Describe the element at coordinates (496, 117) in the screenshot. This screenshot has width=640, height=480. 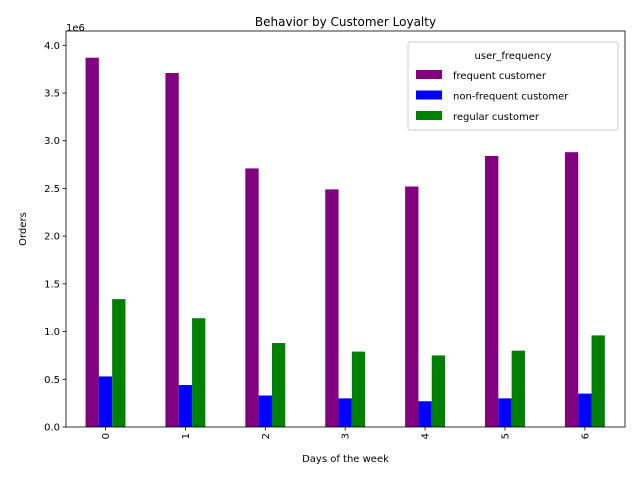
I see `legend-label-regular-customer: regular customer` at that location.